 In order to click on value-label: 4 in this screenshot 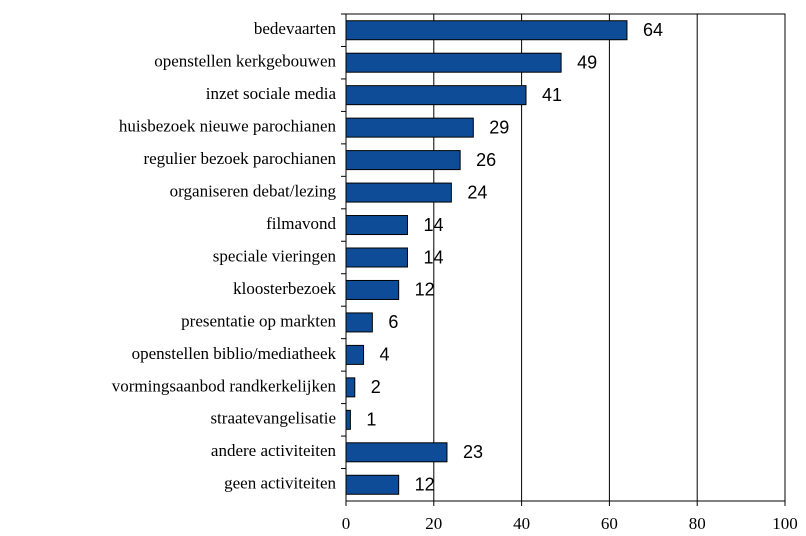, I will do `click(385, 355)`.